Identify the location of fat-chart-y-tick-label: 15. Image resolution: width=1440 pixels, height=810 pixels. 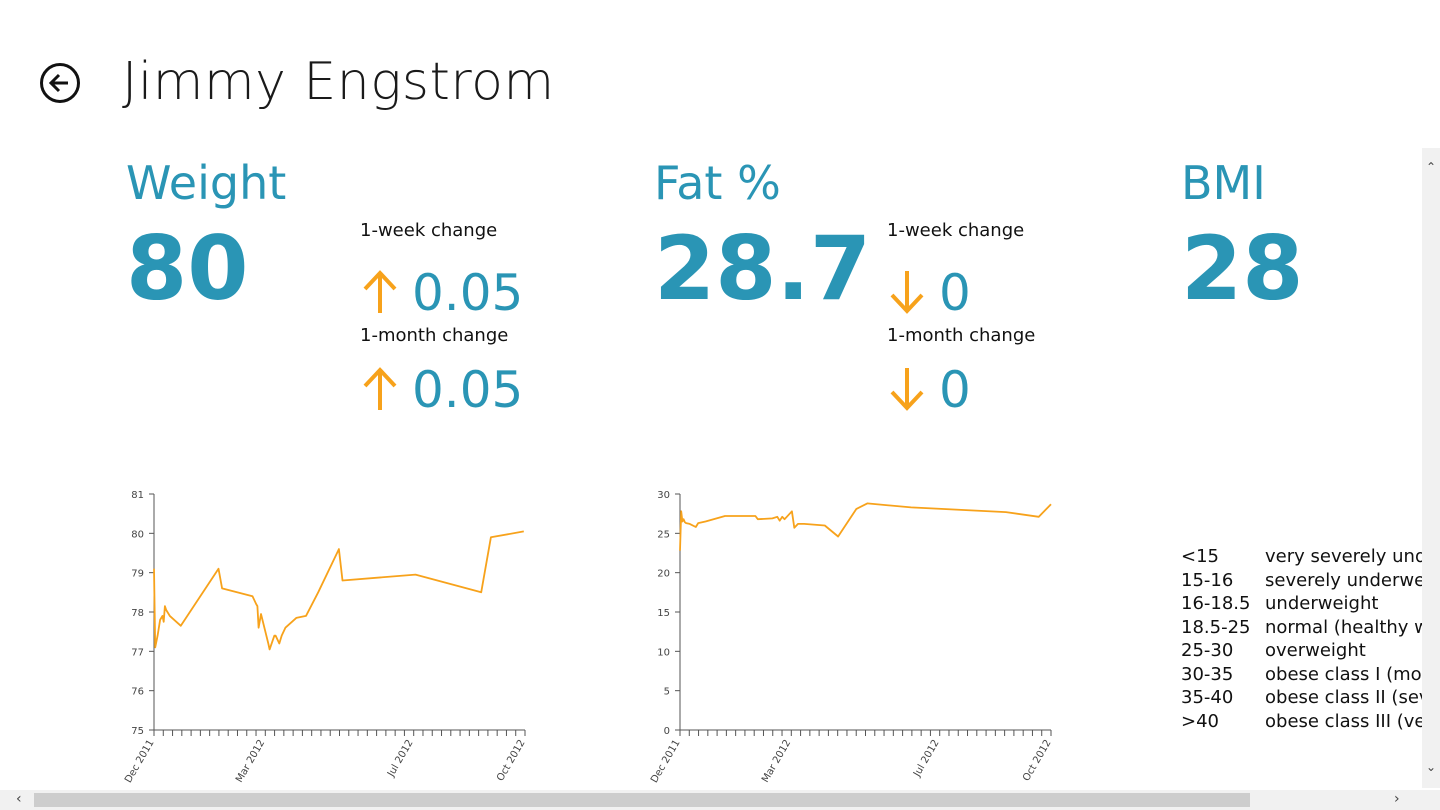
(663, 613).